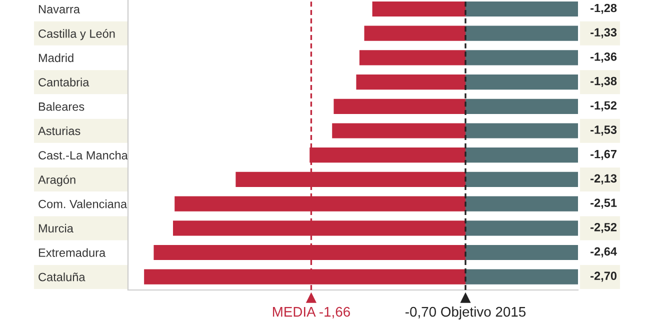 The image size is (664, 324). What do you see at coordinates (56, 228) in the screenshot?
I see `y-tick-label: Murcia` at bounding box center [56, 228].